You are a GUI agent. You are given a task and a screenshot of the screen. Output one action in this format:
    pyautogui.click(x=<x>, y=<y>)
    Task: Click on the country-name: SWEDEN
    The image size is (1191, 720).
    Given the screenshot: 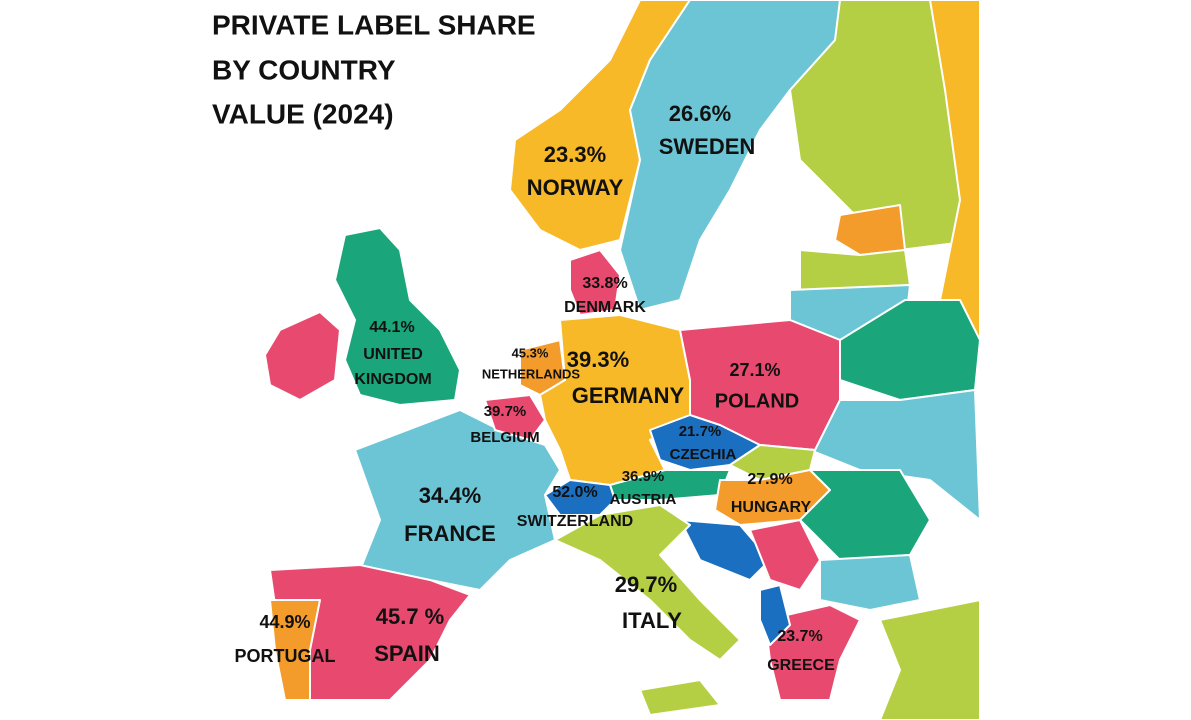 What is the action you would take?
    pyautogui.click(x=707, y=146)
    